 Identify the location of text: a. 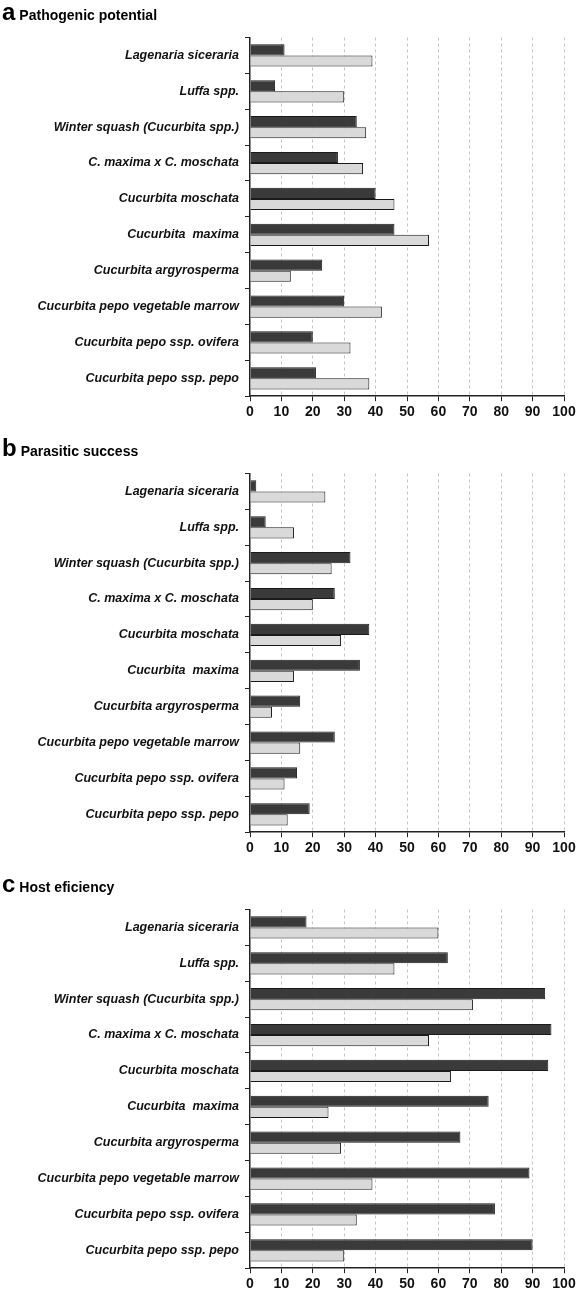
(9, 12).